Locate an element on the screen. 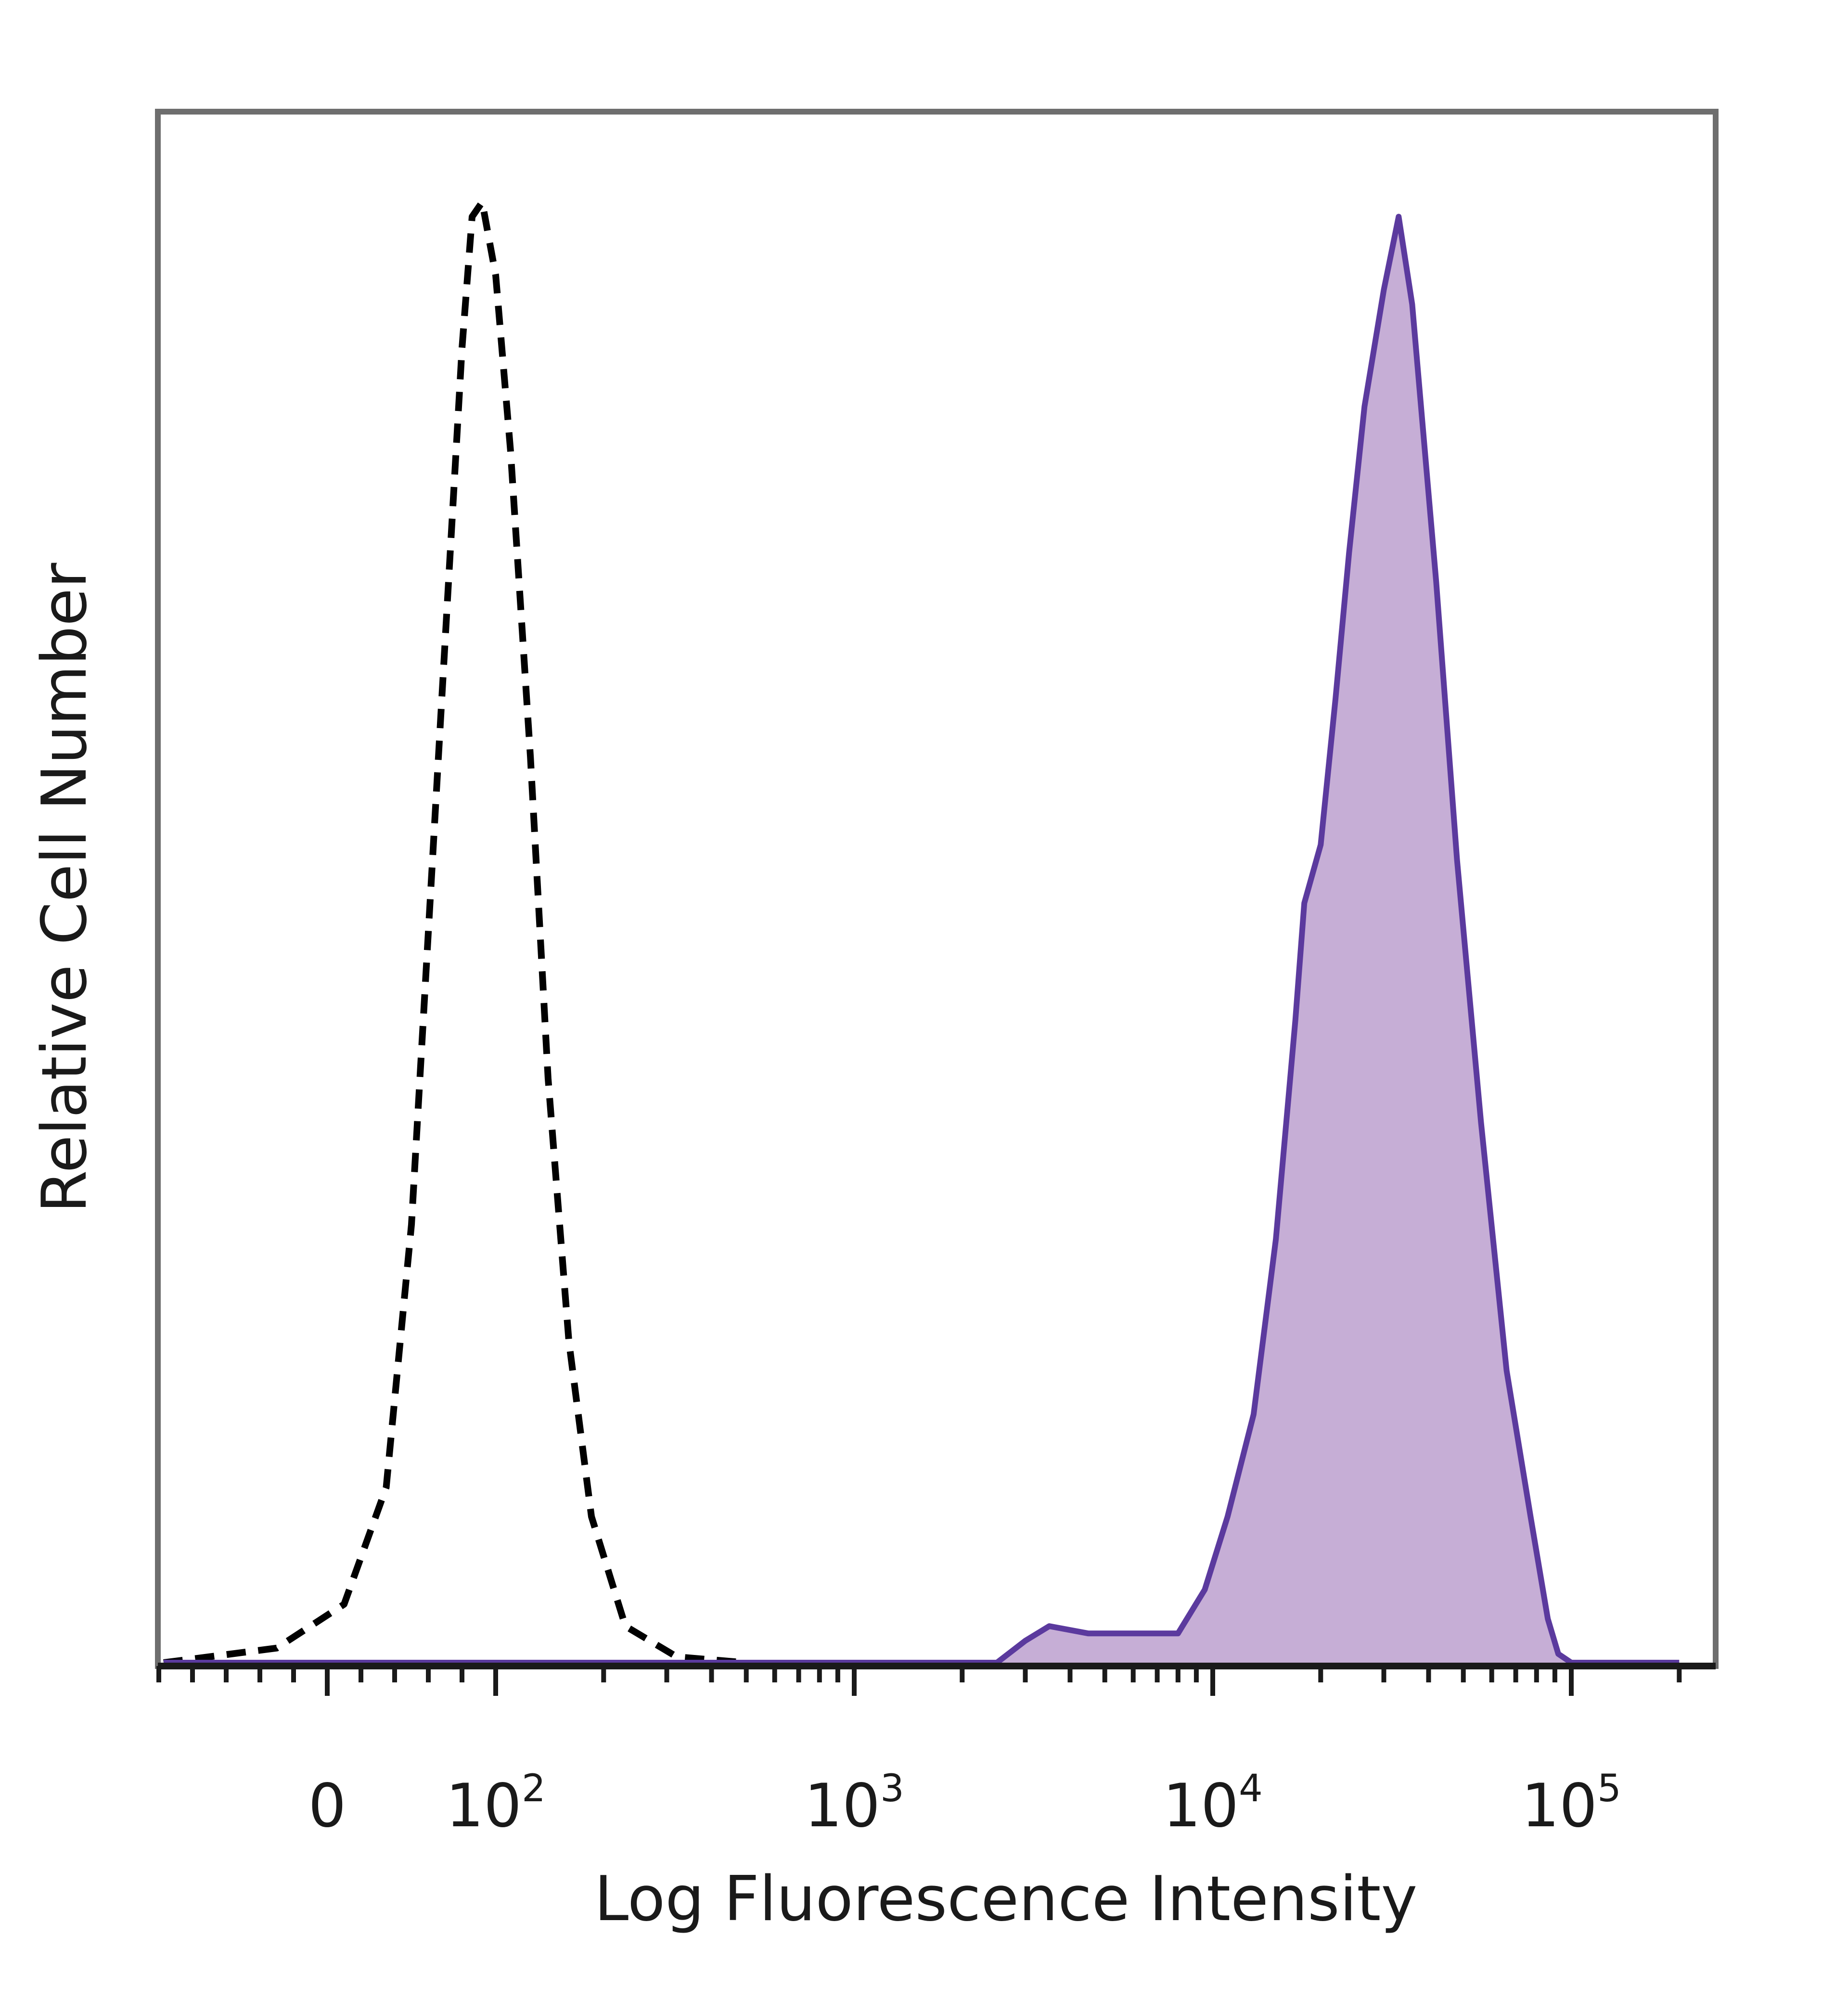  x-tick-label-layer: 0 102 103 104 105 is located at coordinates (964, 1804).